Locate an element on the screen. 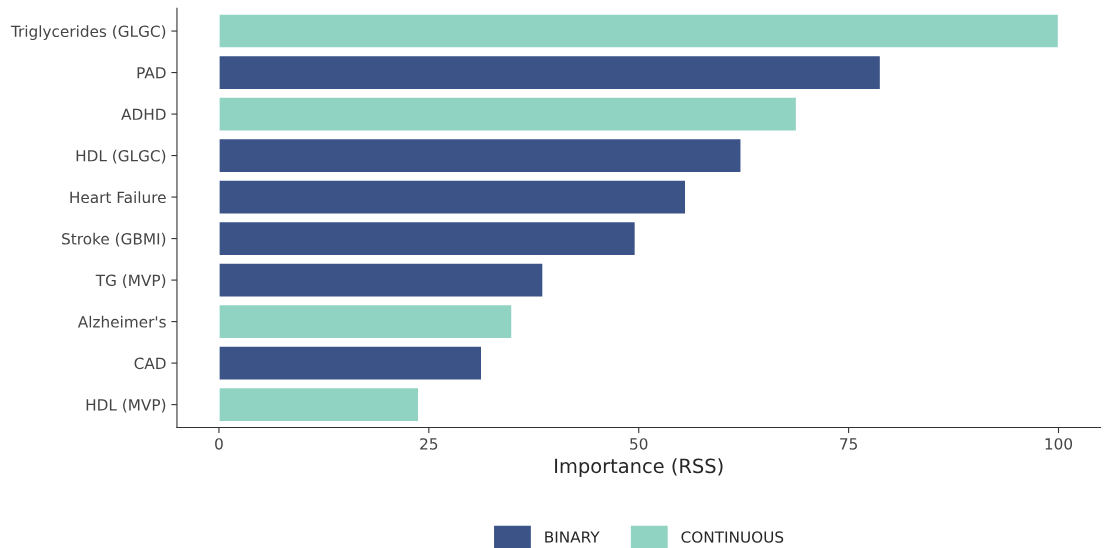  legend-label: BINARY is located at coordinates (572, 537).